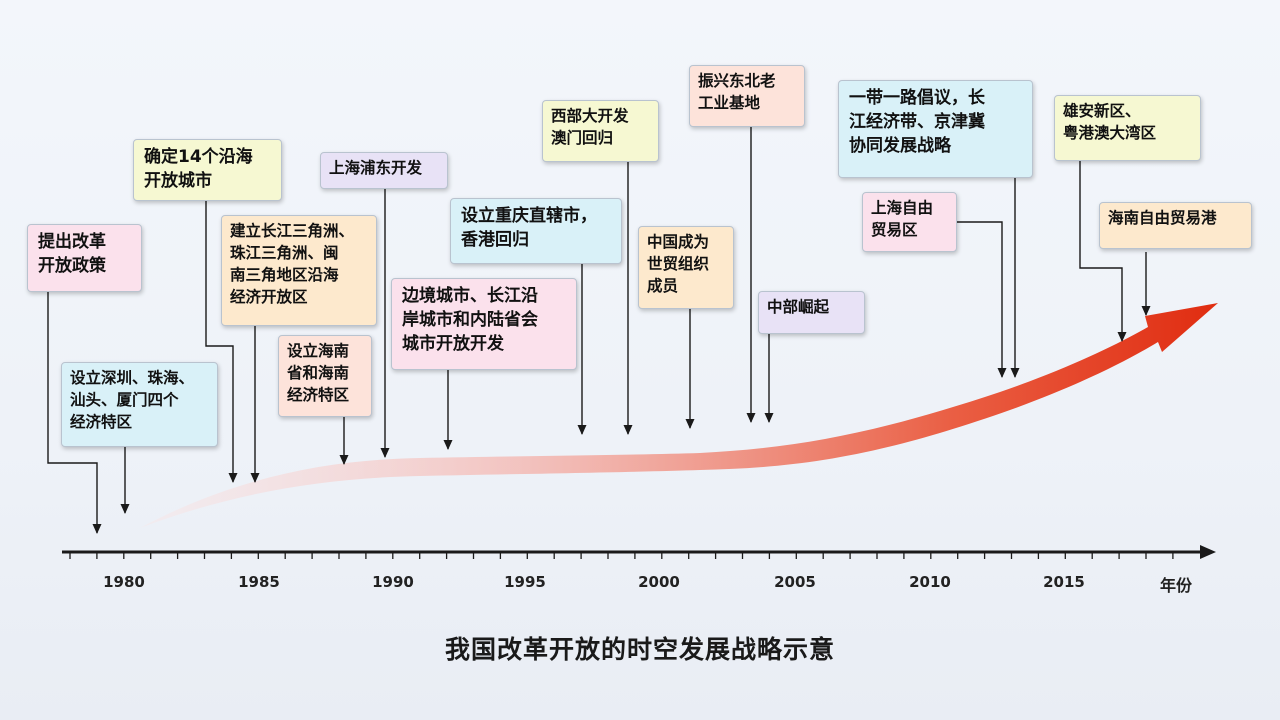 This screenshot has width=1280, height=720. What do you see at coordinates (484, 324) in the screenshot?
I see `event-box-border-cities: 边境城市、长江沿 岸城市和内陆省会 城市开放开发` at bounding box center [484, 324].